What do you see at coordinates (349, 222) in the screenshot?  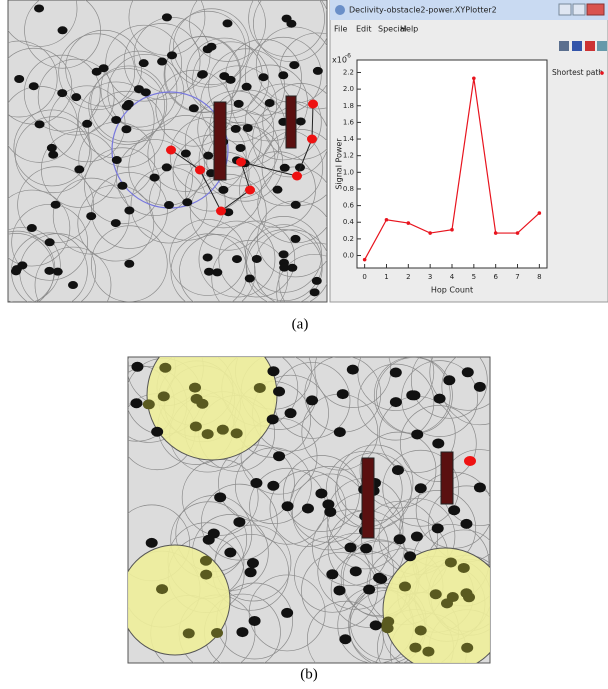 I see `y-tick-label: 0.4` at bounding box center [349, 222].